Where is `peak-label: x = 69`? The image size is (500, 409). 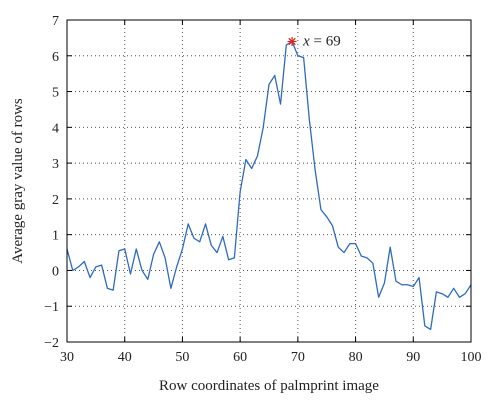
peak-label: x = 69 is located at coordinates (321, 41).